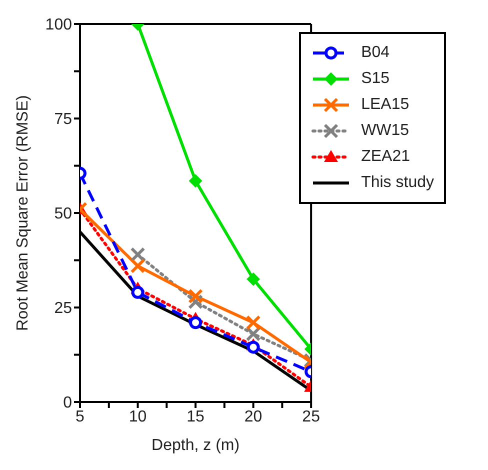 Image resolution: width=488 pixels, height=470 pixels. What do you see at coordinates (67, 403) in the screenshot?
I see `y-tick-label: 0` at bounding box center [67, 403].